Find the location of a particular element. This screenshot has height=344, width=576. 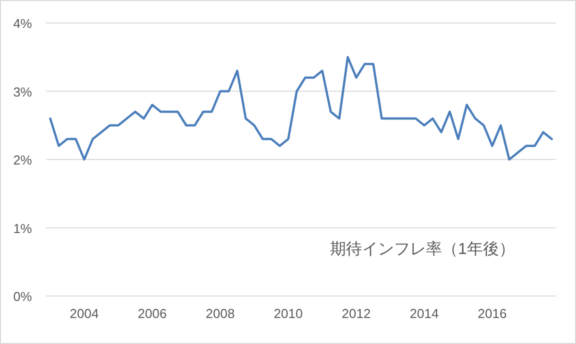

y-tick-label: 4% is located at coordinates (22, 23).